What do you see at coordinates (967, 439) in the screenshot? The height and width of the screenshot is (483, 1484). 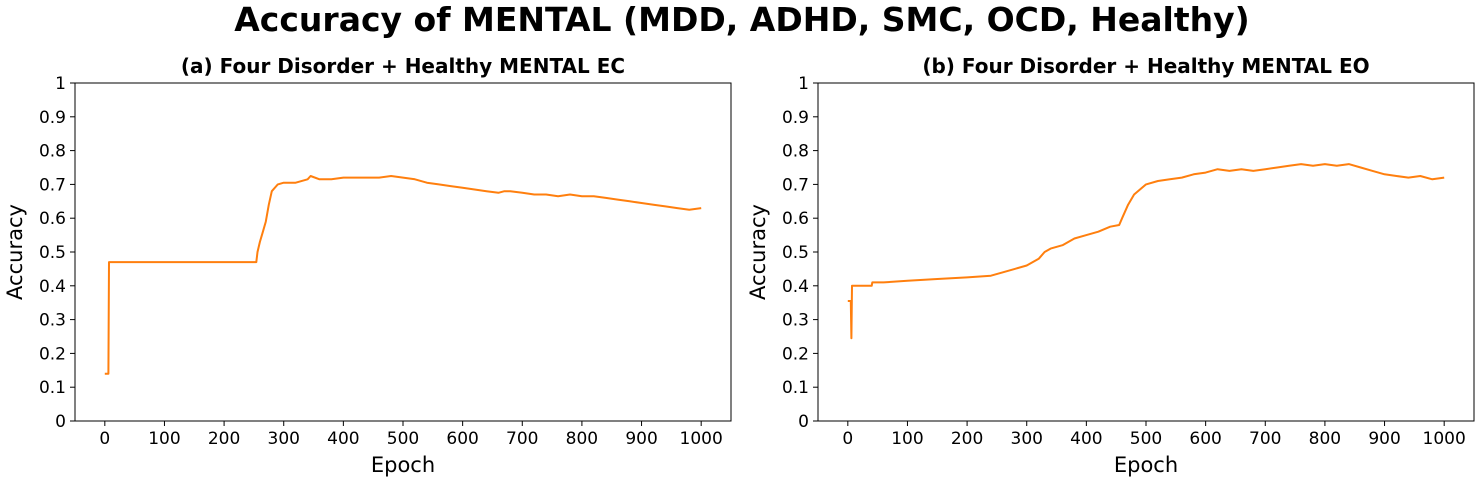 I see `chart-1-xtick-label-2: 200` at bounding box center [967, 439].